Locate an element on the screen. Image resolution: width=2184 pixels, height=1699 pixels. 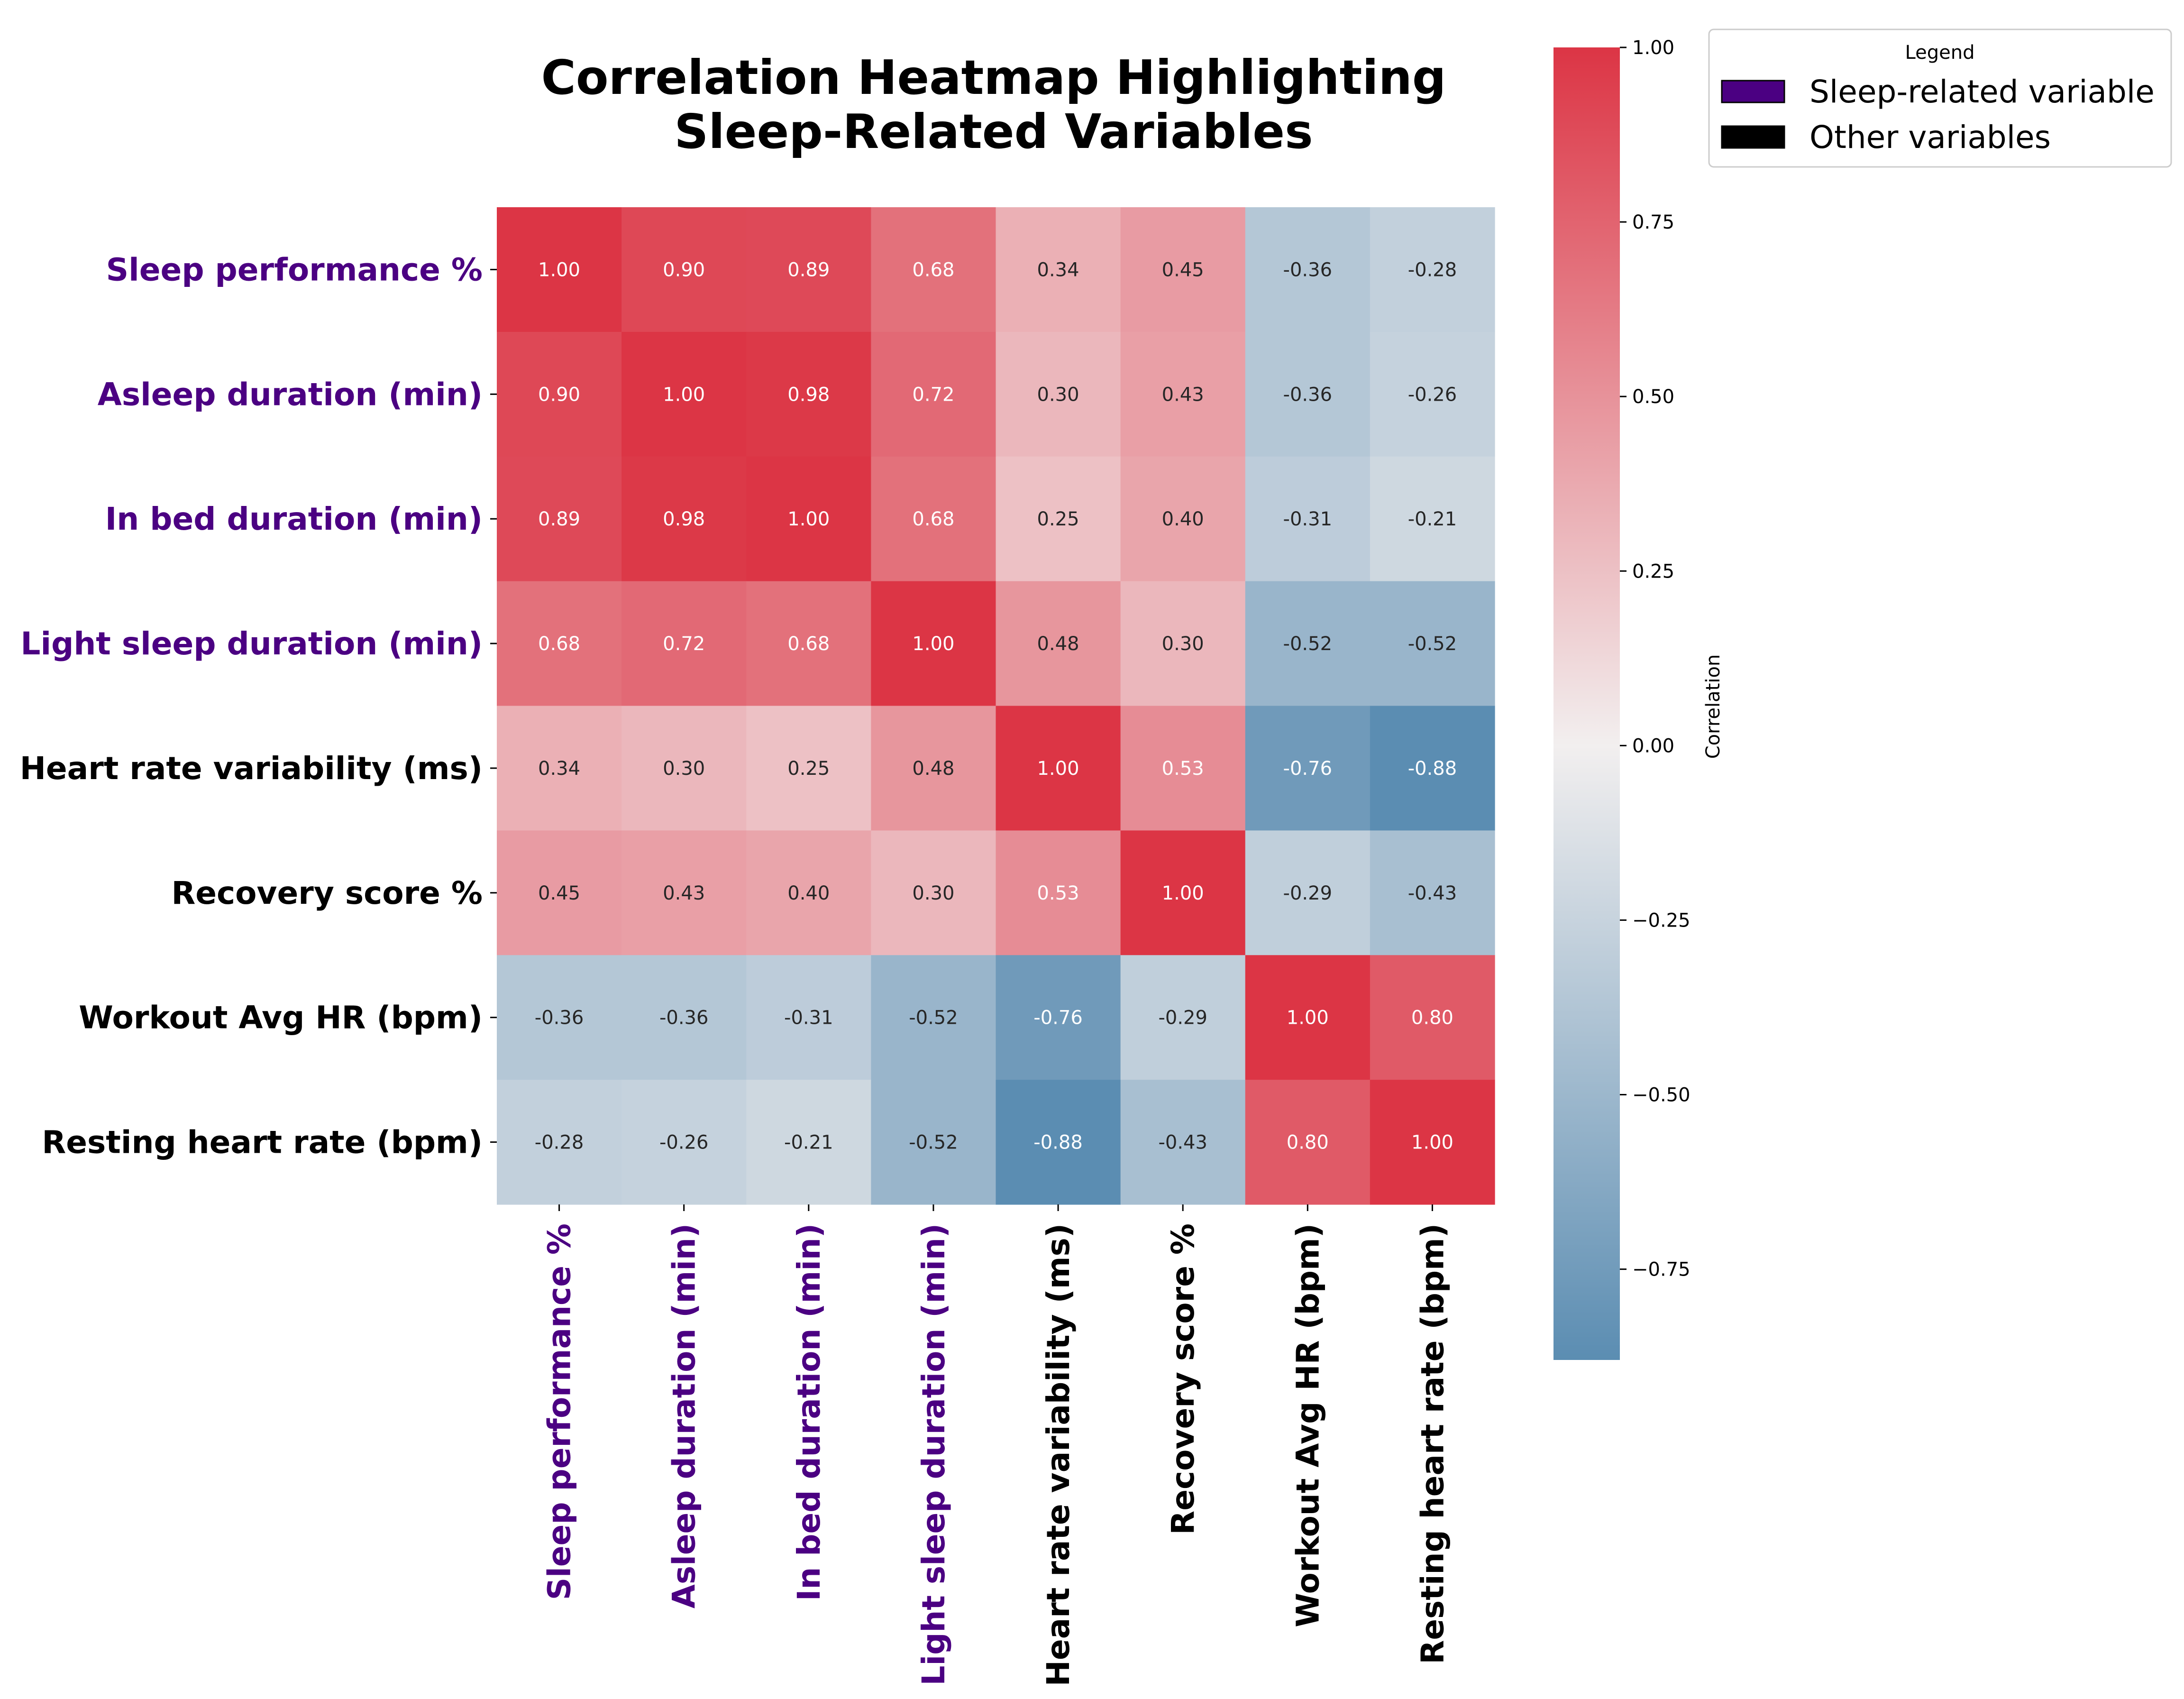
heatmap-cell-label-r5-c3: 0.30 is located at coordinates (933, 893).